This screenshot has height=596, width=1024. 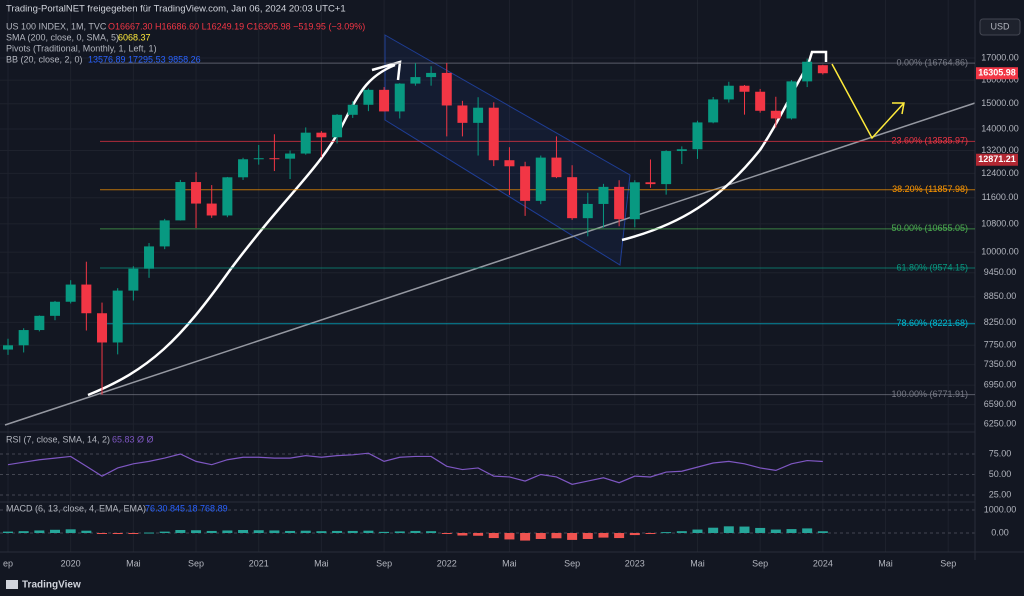 What do you see at coordinates (144, 59) in the screenshot?
I see `indicator-values: 13576.89 17295.53 9858.26` at bounding box center [144, 59].